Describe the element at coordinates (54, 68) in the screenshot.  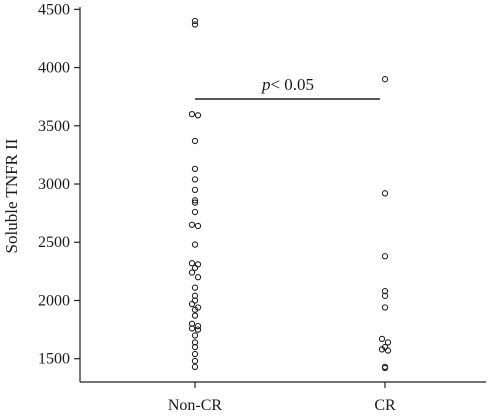
I see `y-tick-label: 4000` at that location.